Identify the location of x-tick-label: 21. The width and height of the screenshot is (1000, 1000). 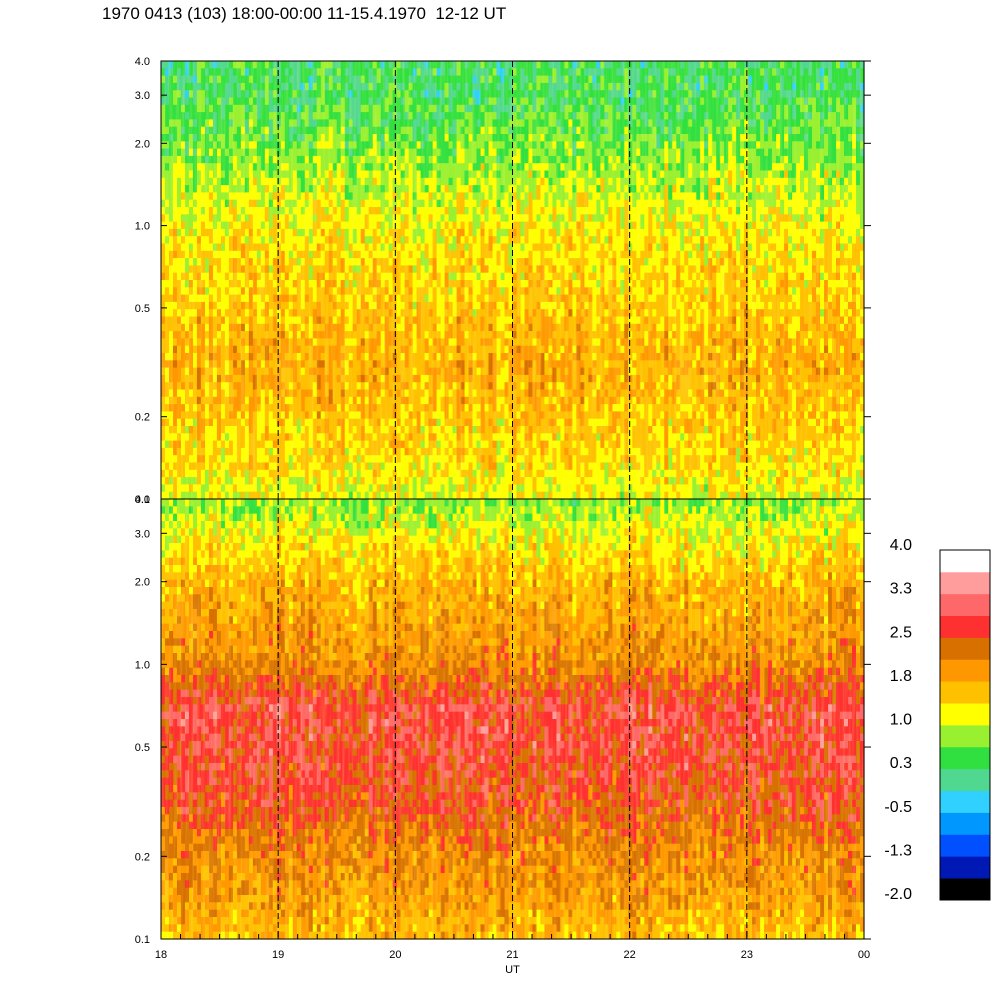
(512, 955).